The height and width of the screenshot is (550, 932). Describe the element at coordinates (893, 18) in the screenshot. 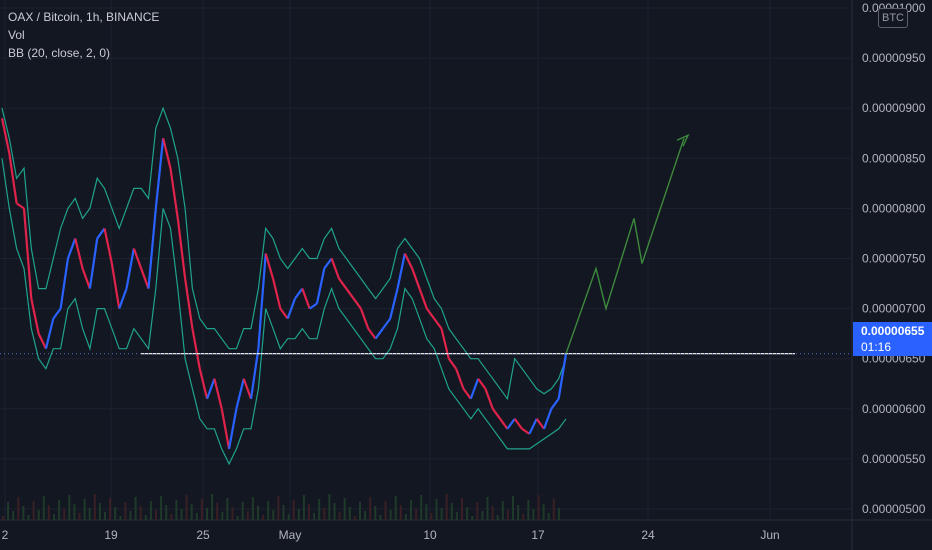

I see `currency-badge: BTC` at that location.